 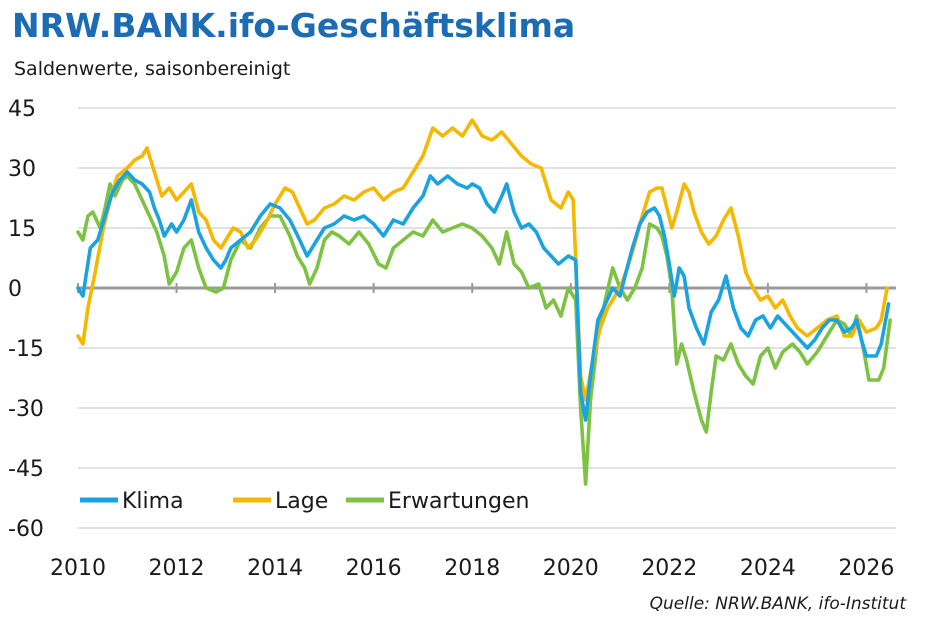 What do you see at coordinates (22, 229) in the screenshot?
I see `y-tick-label: 15` at bounding box center [22, 229].